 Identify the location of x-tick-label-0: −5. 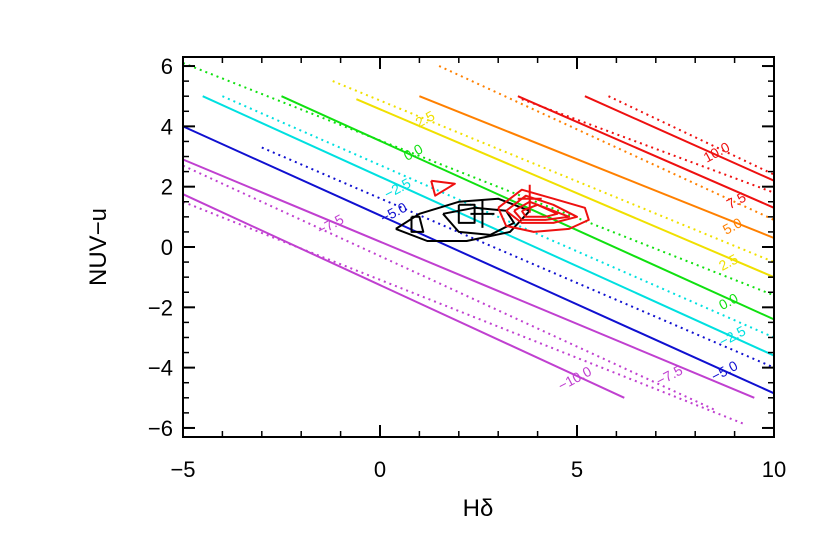
(182, 469).